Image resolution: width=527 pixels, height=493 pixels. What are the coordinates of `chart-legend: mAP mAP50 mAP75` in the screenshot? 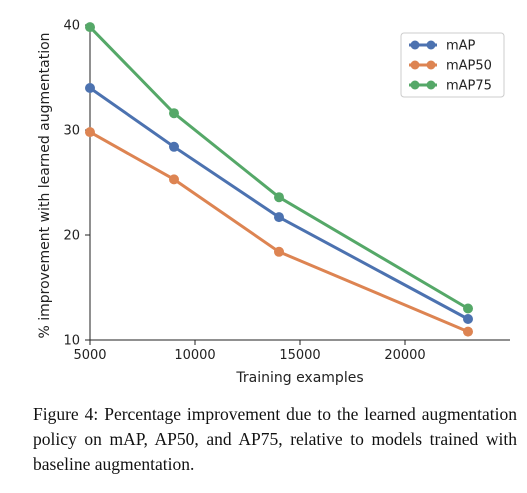 It's located at (452, 65).